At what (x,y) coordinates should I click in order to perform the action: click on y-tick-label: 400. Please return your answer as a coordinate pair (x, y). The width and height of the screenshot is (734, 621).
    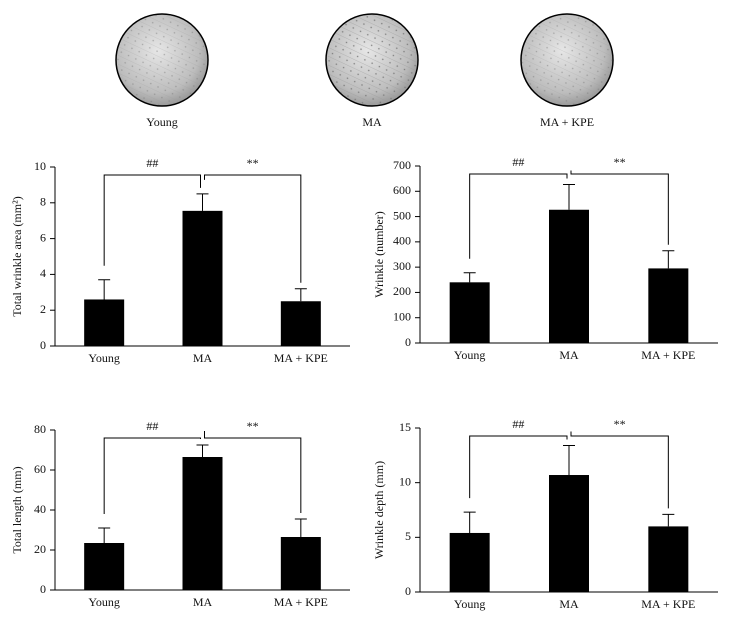
    Looking at the image, I should click on (402, 241).